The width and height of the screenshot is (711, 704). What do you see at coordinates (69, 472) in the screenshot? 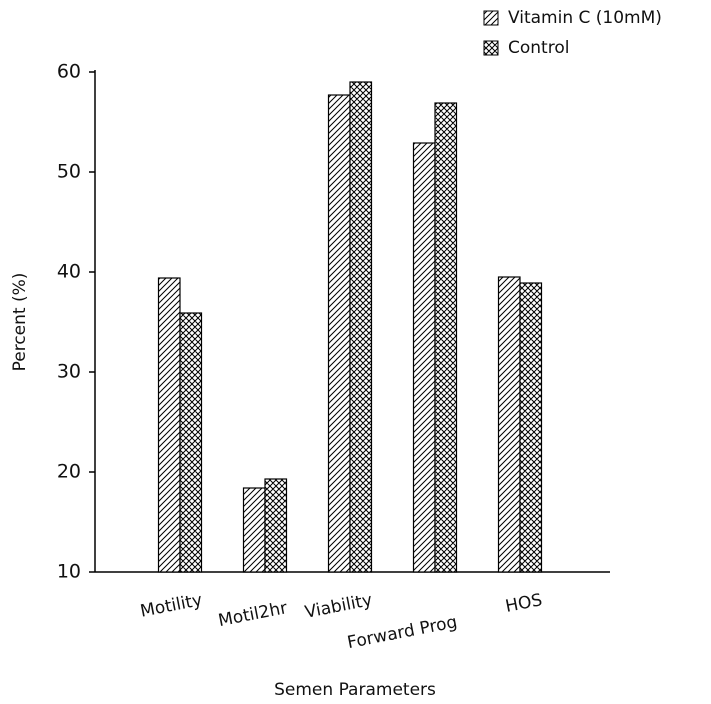
I see `y-tick-label: 20` at bounding box center [69, 472].